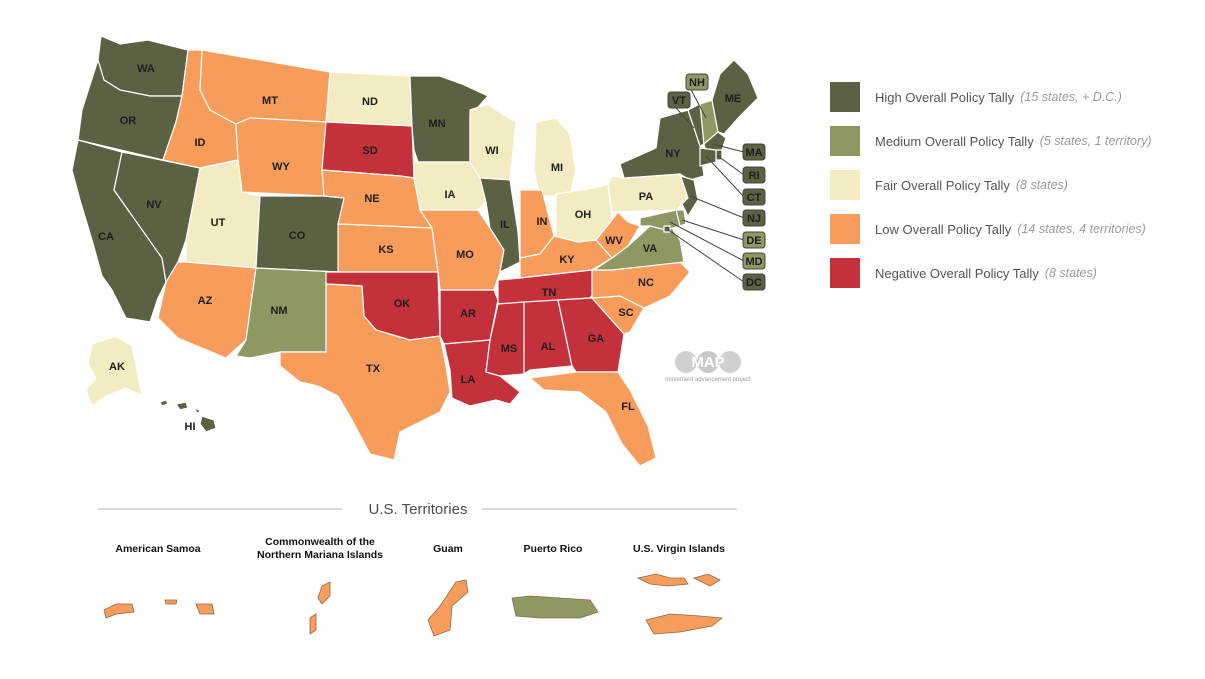 This screenshot has width=1205, height=679. Describe the element at coordinates (679, 101) in the screenshot. I see `state-label-vt: VT` at that location.